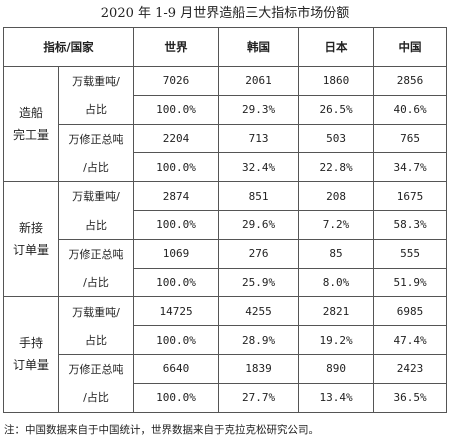 The width and height of the screenshot is (450, 439). What do you see at coordinates (30, 343) in the screenshot?
I see `group-label-line: 手持` at bounding box center [30, 343].